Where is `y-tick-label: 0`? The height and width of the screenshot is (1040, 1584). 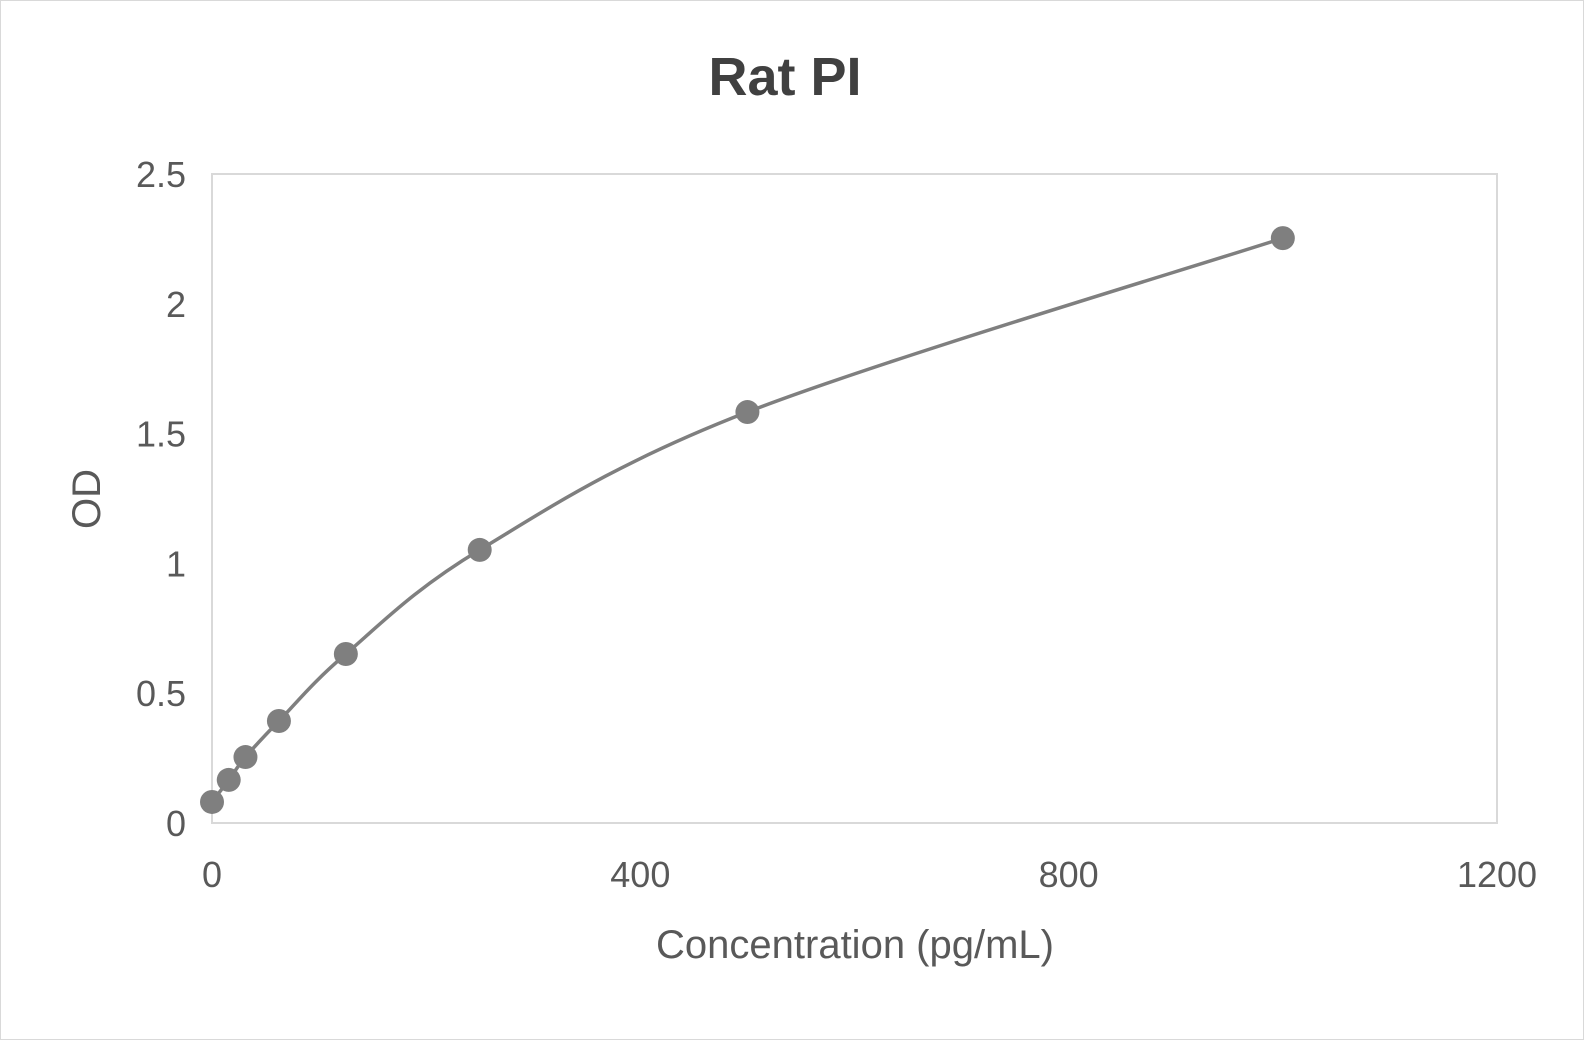 y-tick-label: 0 is located at coordinates (176, 823).